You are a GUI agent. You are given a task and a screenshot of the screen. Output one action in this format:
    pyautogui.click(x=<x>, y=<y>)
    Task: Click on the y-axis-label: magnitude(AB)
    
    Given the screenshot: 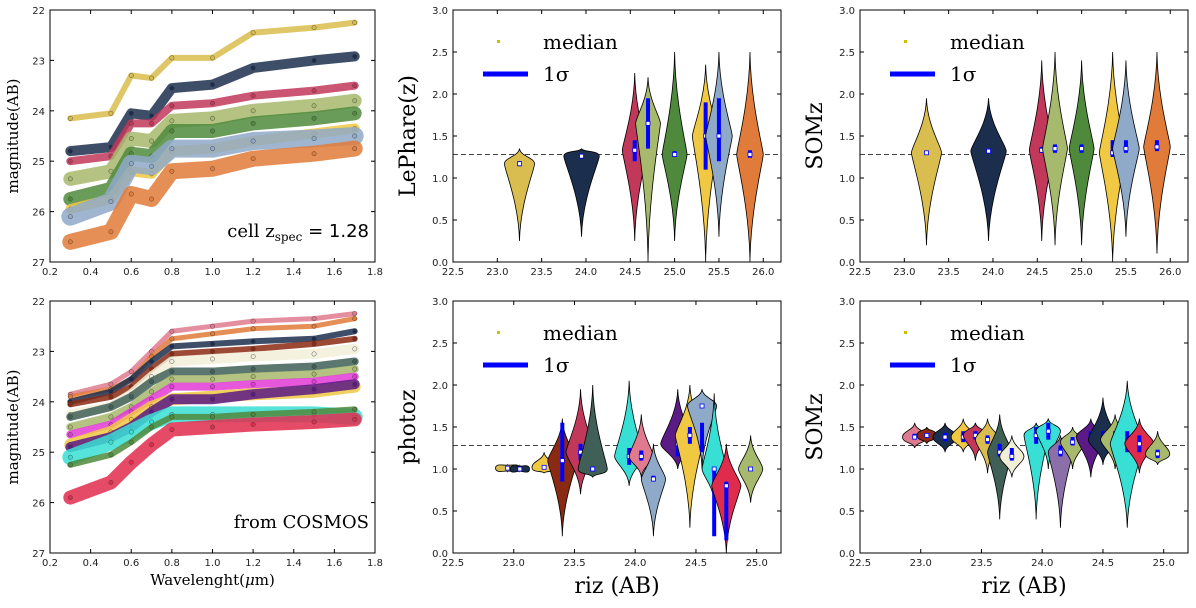 What is the action you would take?
    pyautogui.click(x=13, y=427)
    